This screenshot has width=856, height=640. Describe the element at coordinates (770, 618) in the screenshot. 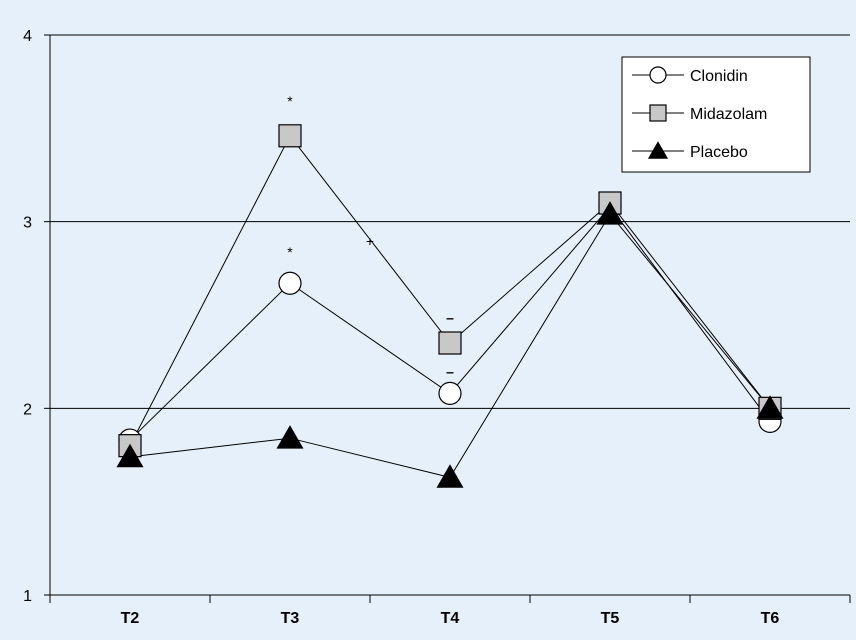

I see `x-tick-label-t6: T6` at that location.